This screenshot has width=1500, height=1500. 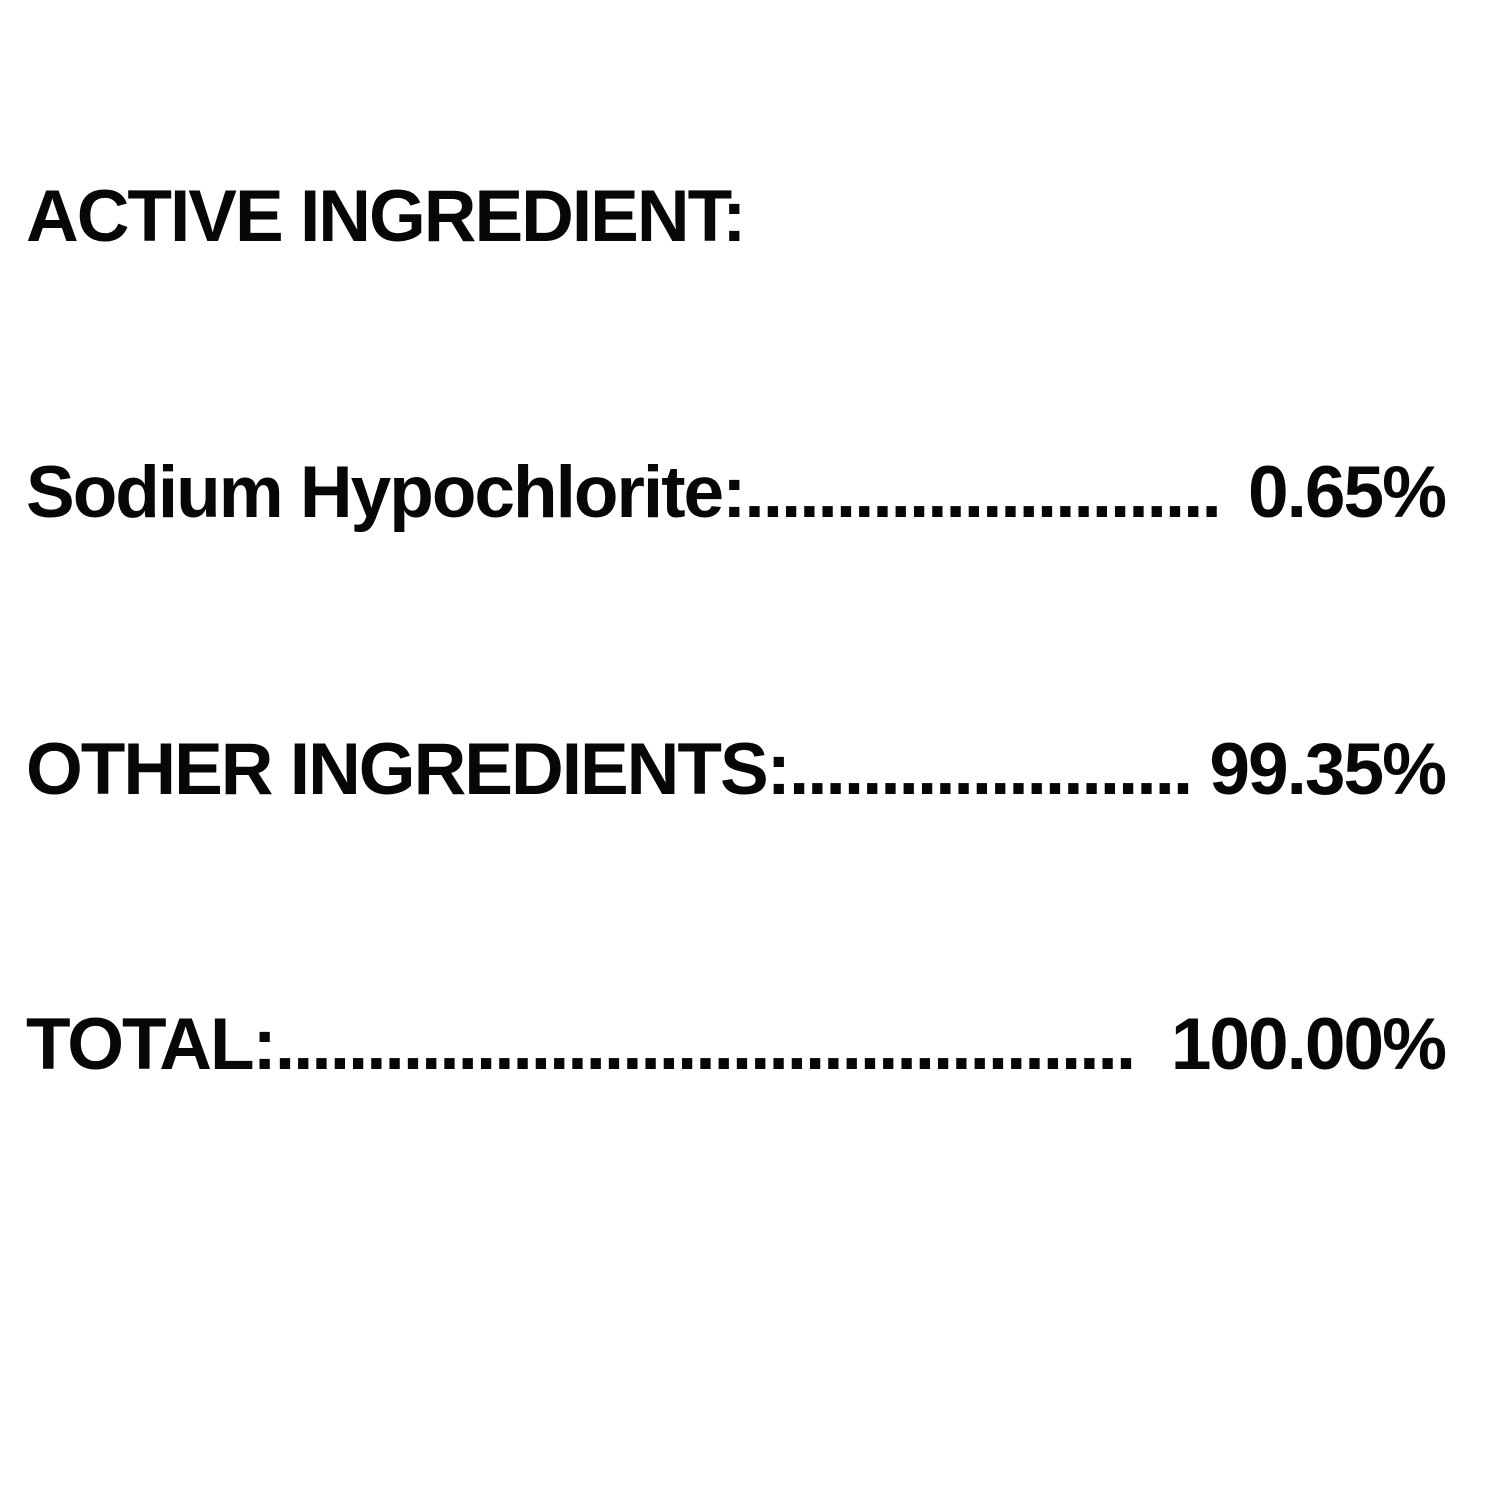 What do you see at coordinates (151, 1044) in the screenshot?
I see `ingredient-label: TOTAL:` at bounding box center [151, 1044].